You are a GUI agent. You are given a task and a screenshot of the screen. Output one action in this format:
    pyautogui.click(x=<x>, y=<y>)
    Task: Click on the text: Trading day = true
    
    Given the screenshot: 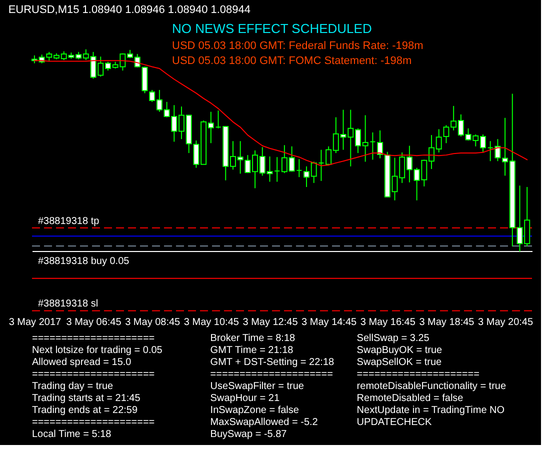 What is the action you would take?
    pyautogui.click(x=73, y=386)
    